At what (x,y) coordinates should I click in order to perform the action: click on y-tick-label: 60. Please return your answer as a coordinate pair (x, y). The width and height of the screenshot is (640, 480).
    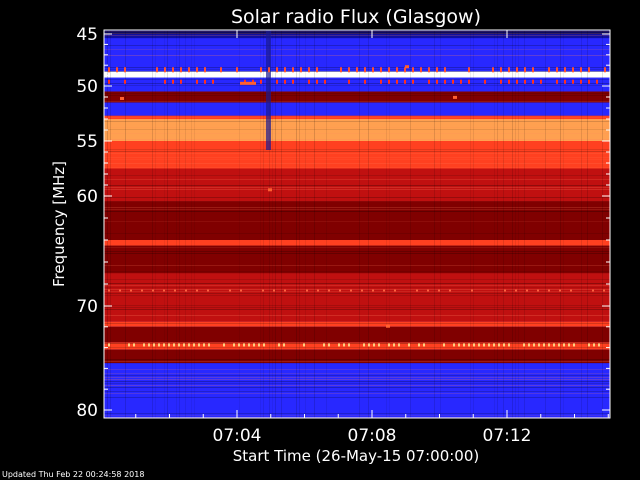
    Looking at the image, I should click on (87, 197).